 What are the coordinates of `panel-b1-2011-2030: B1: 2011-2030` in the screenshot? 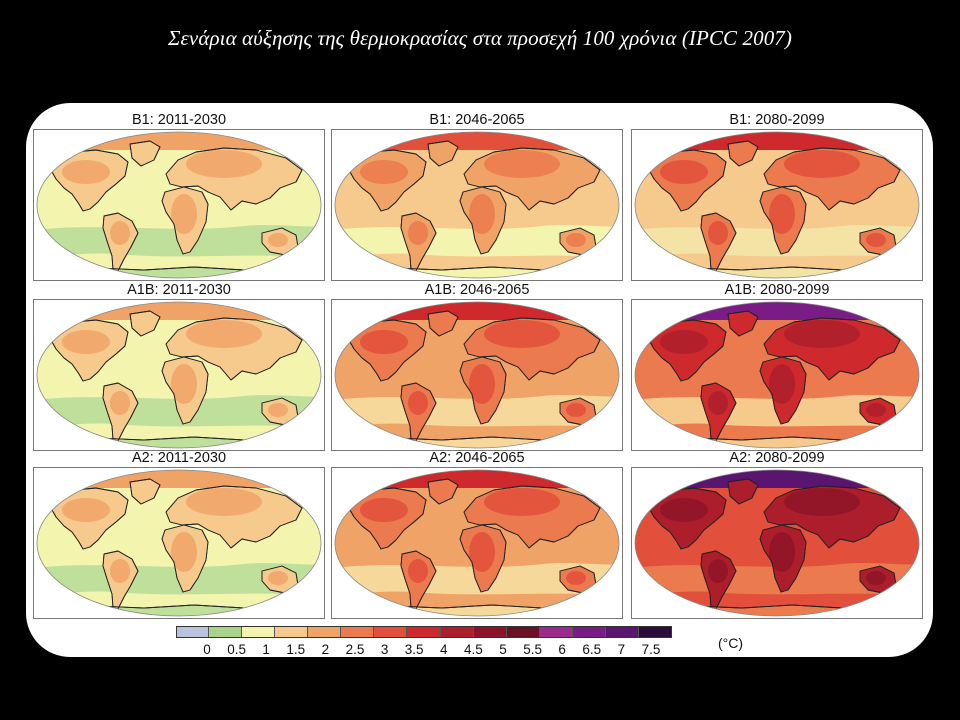 It's located at (179, 197).